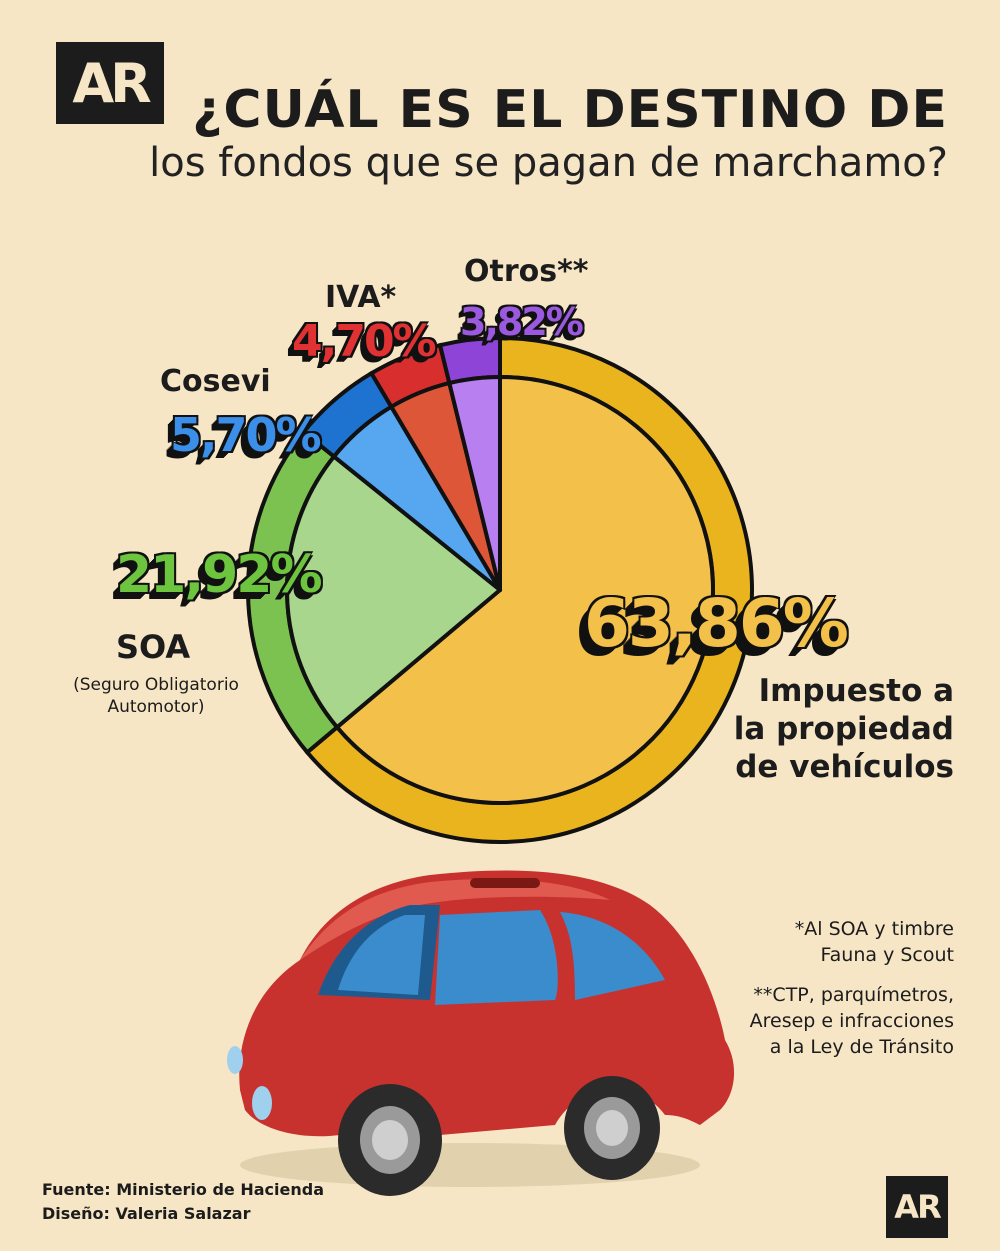 This screenshot has width=1000, height=1251. I want to click on title-line-1: ¿CUÁL ES EL DESTINO DE, so click(570, 110).